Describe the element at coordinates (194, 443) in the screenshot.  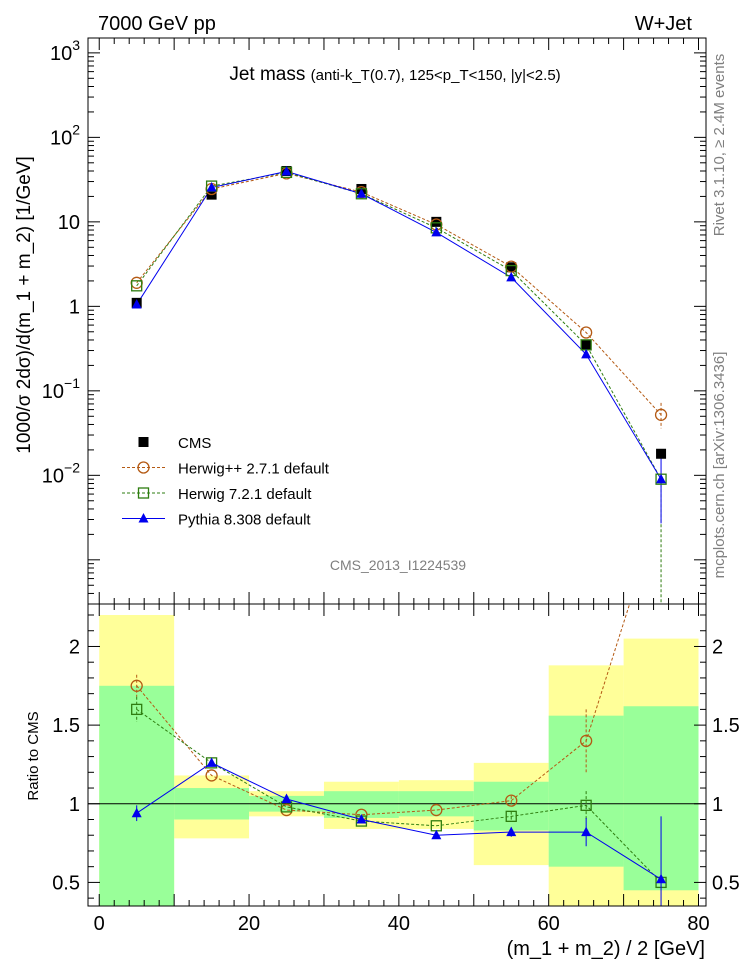
I see `legend-label-cms: CMS` at that location.